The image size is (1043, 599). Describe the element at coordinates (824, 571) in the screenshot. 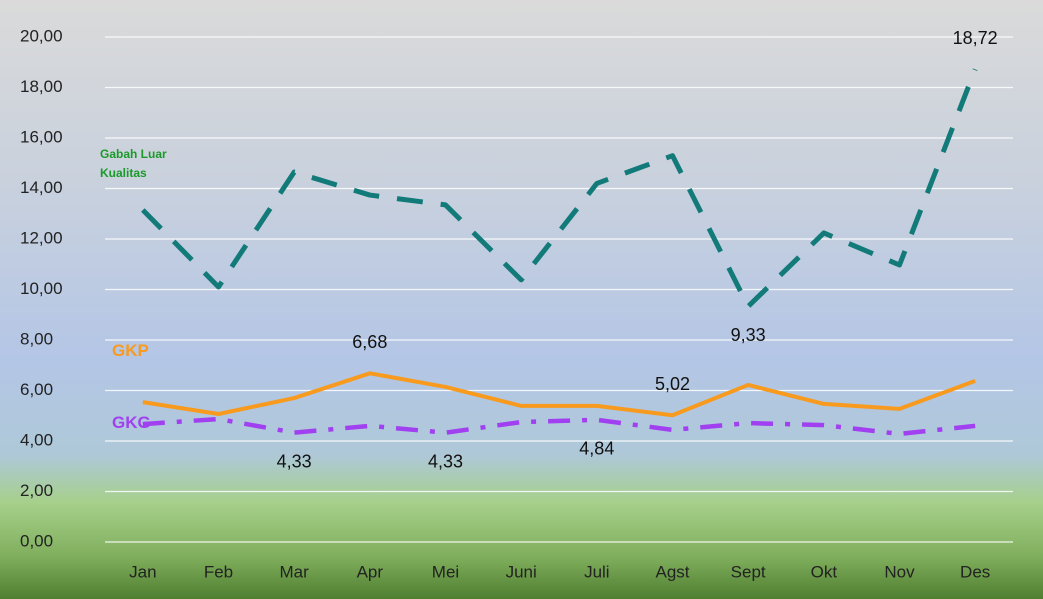

I see `x-tick-label: Okt` at that location.